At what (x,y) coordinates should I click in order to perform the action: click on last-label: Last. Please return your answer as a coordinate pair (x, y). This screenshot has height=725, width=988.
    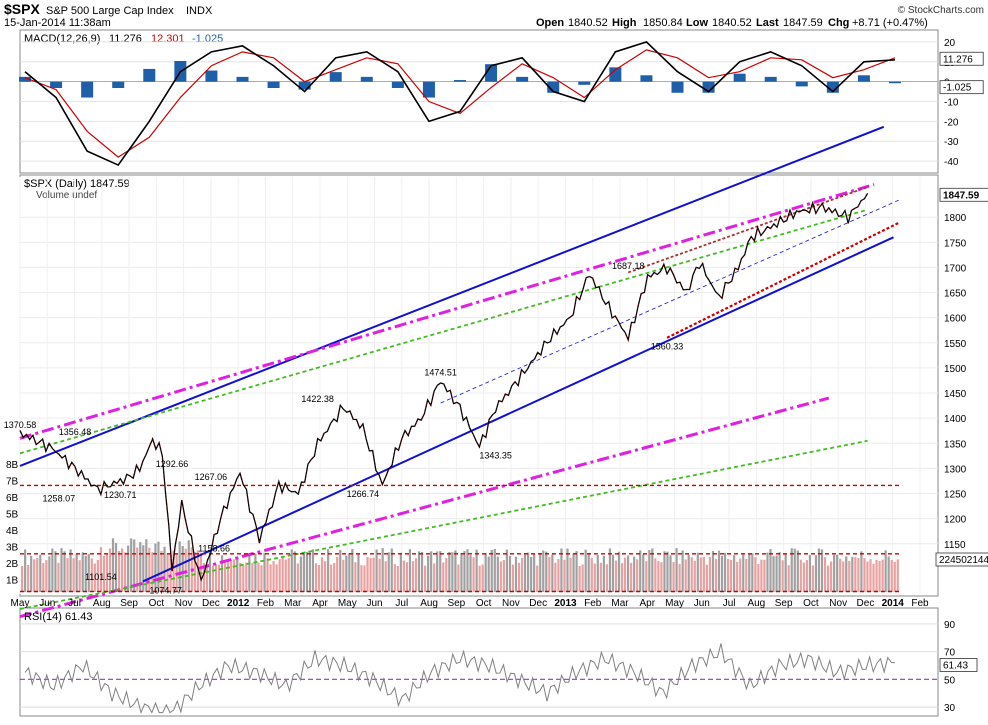
    Looking at the image, I should click on (767, 23).